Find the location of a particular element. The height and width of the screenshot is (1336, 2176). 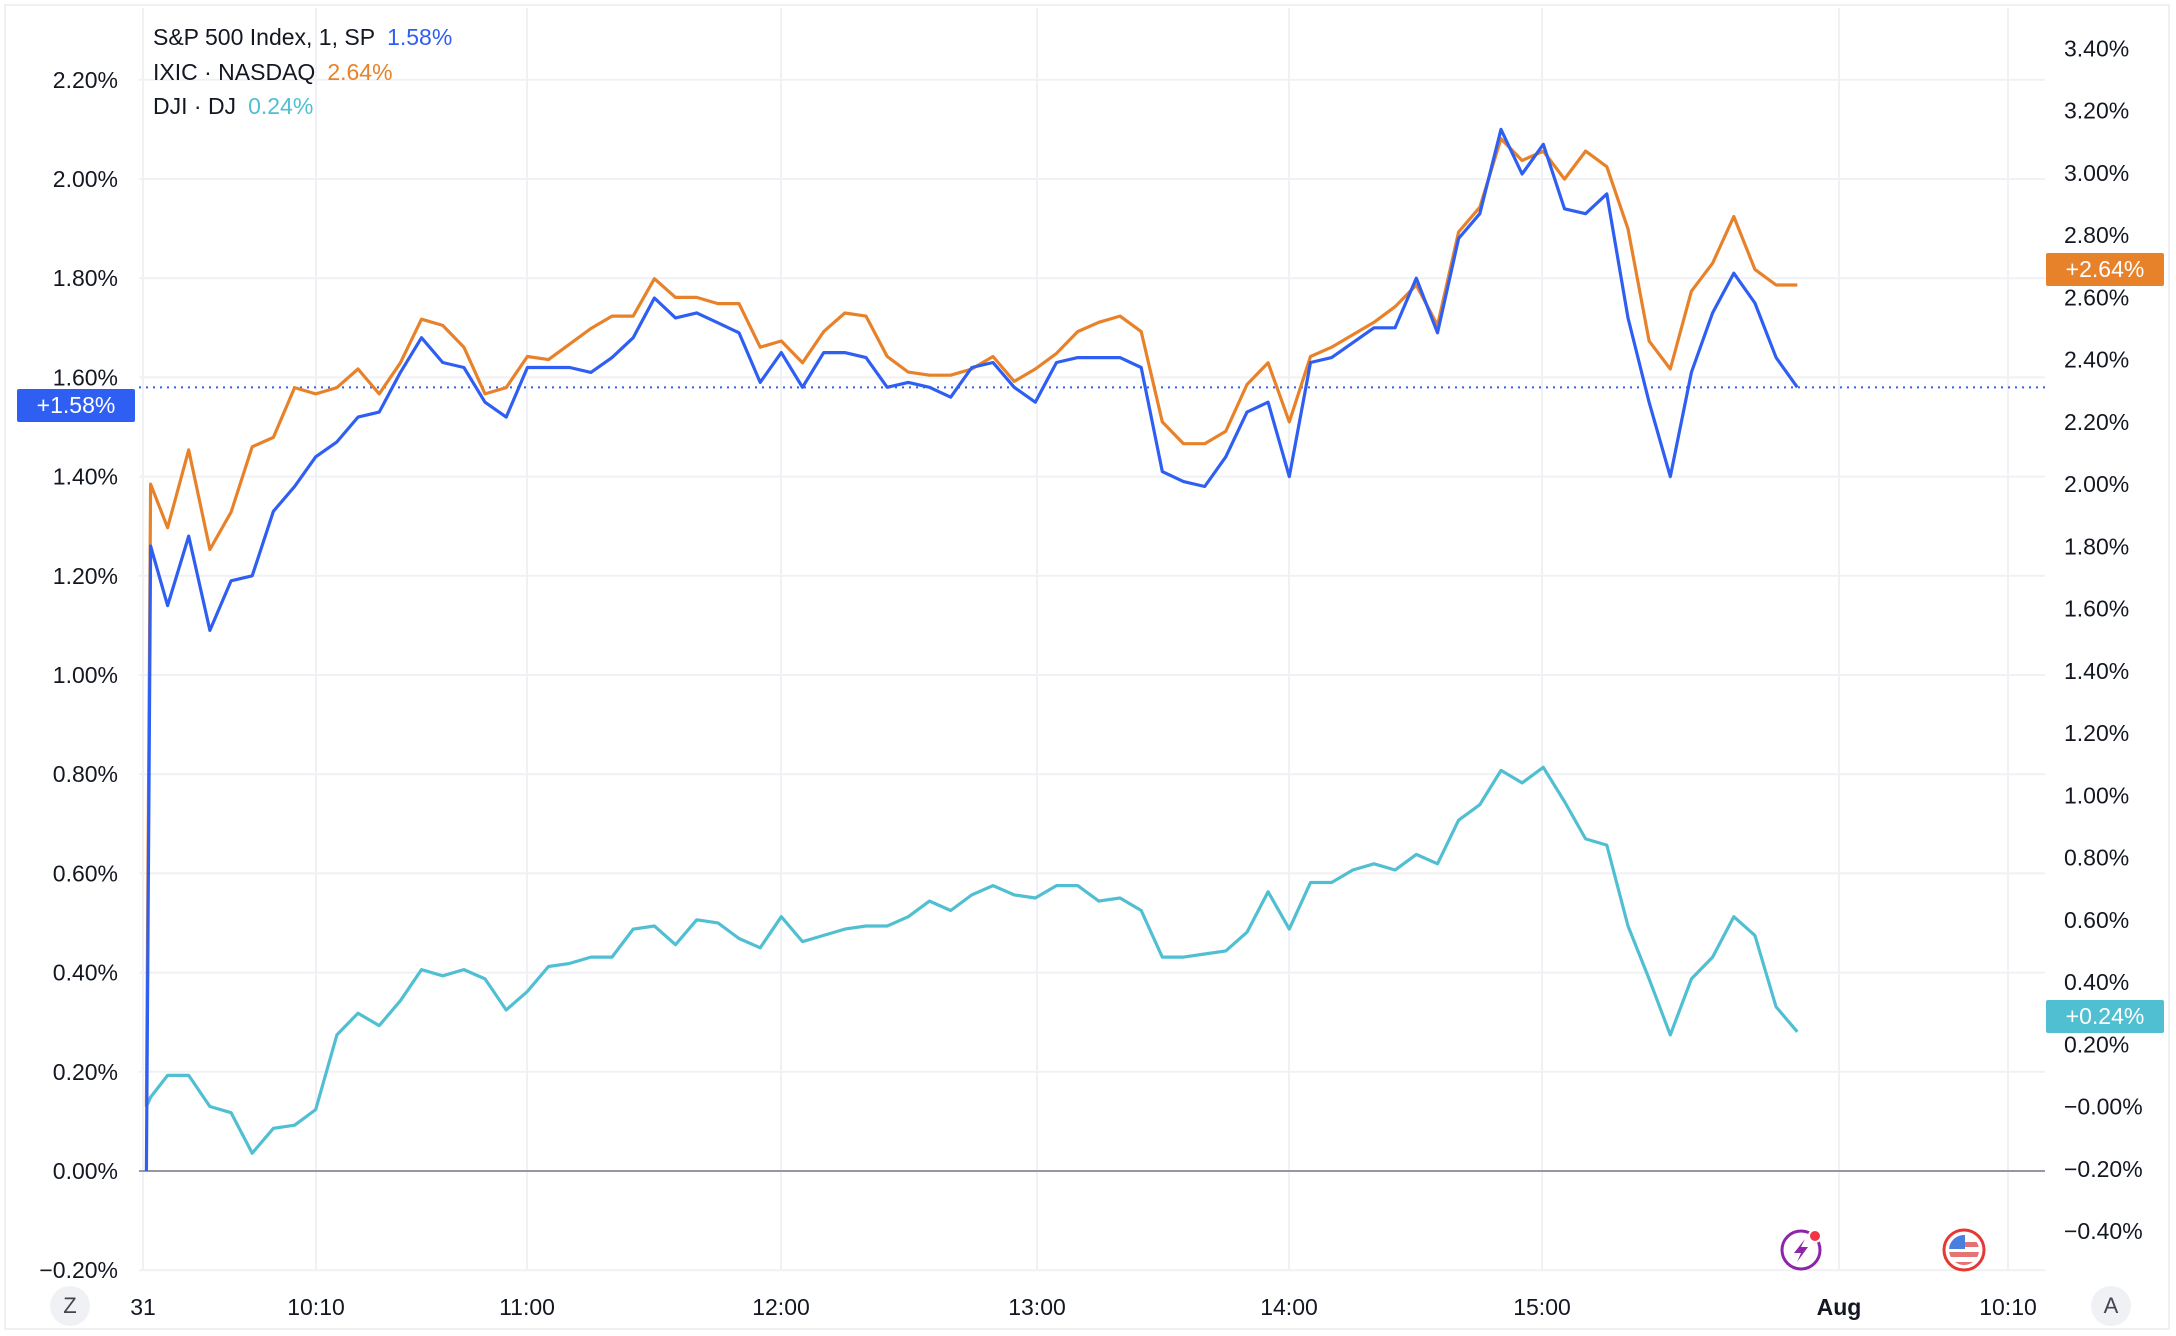

right-tick-label: 1.40% is located at coordinates (2096, 671).